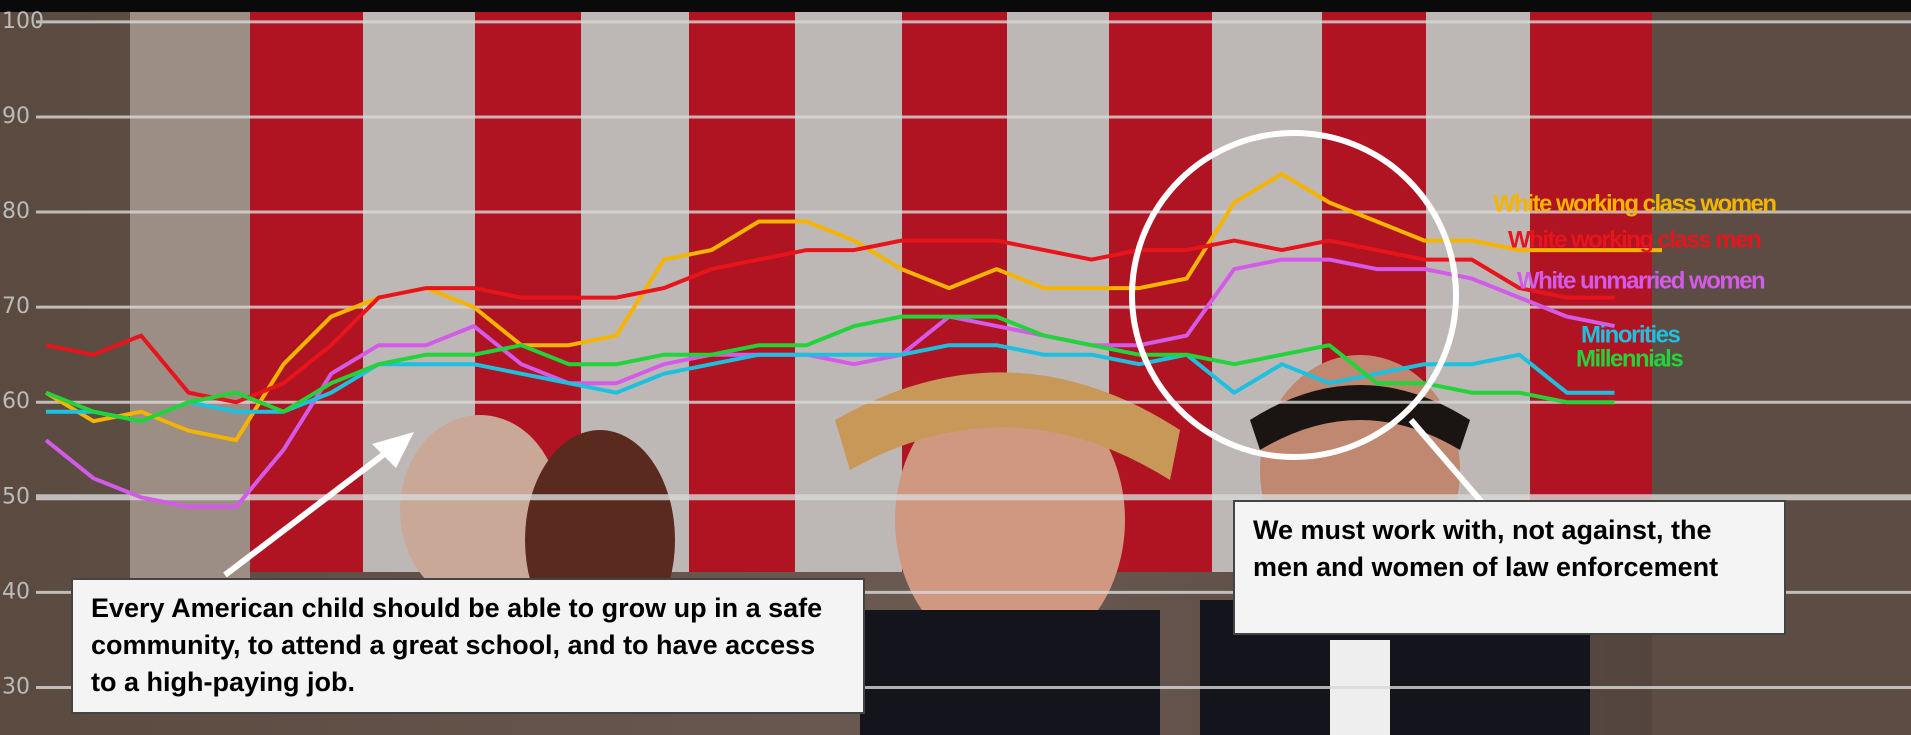  Describe the element at coordinates (1634, 239) in the screenshot. I see `series-label: White working class men` at that location.